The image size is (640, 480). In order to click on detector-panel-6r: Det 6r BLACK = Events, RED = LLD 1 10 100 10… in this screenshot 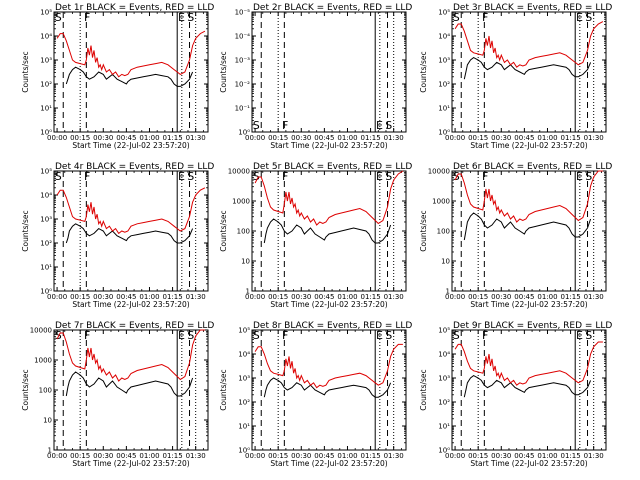, I will do `click(515, 235)`.